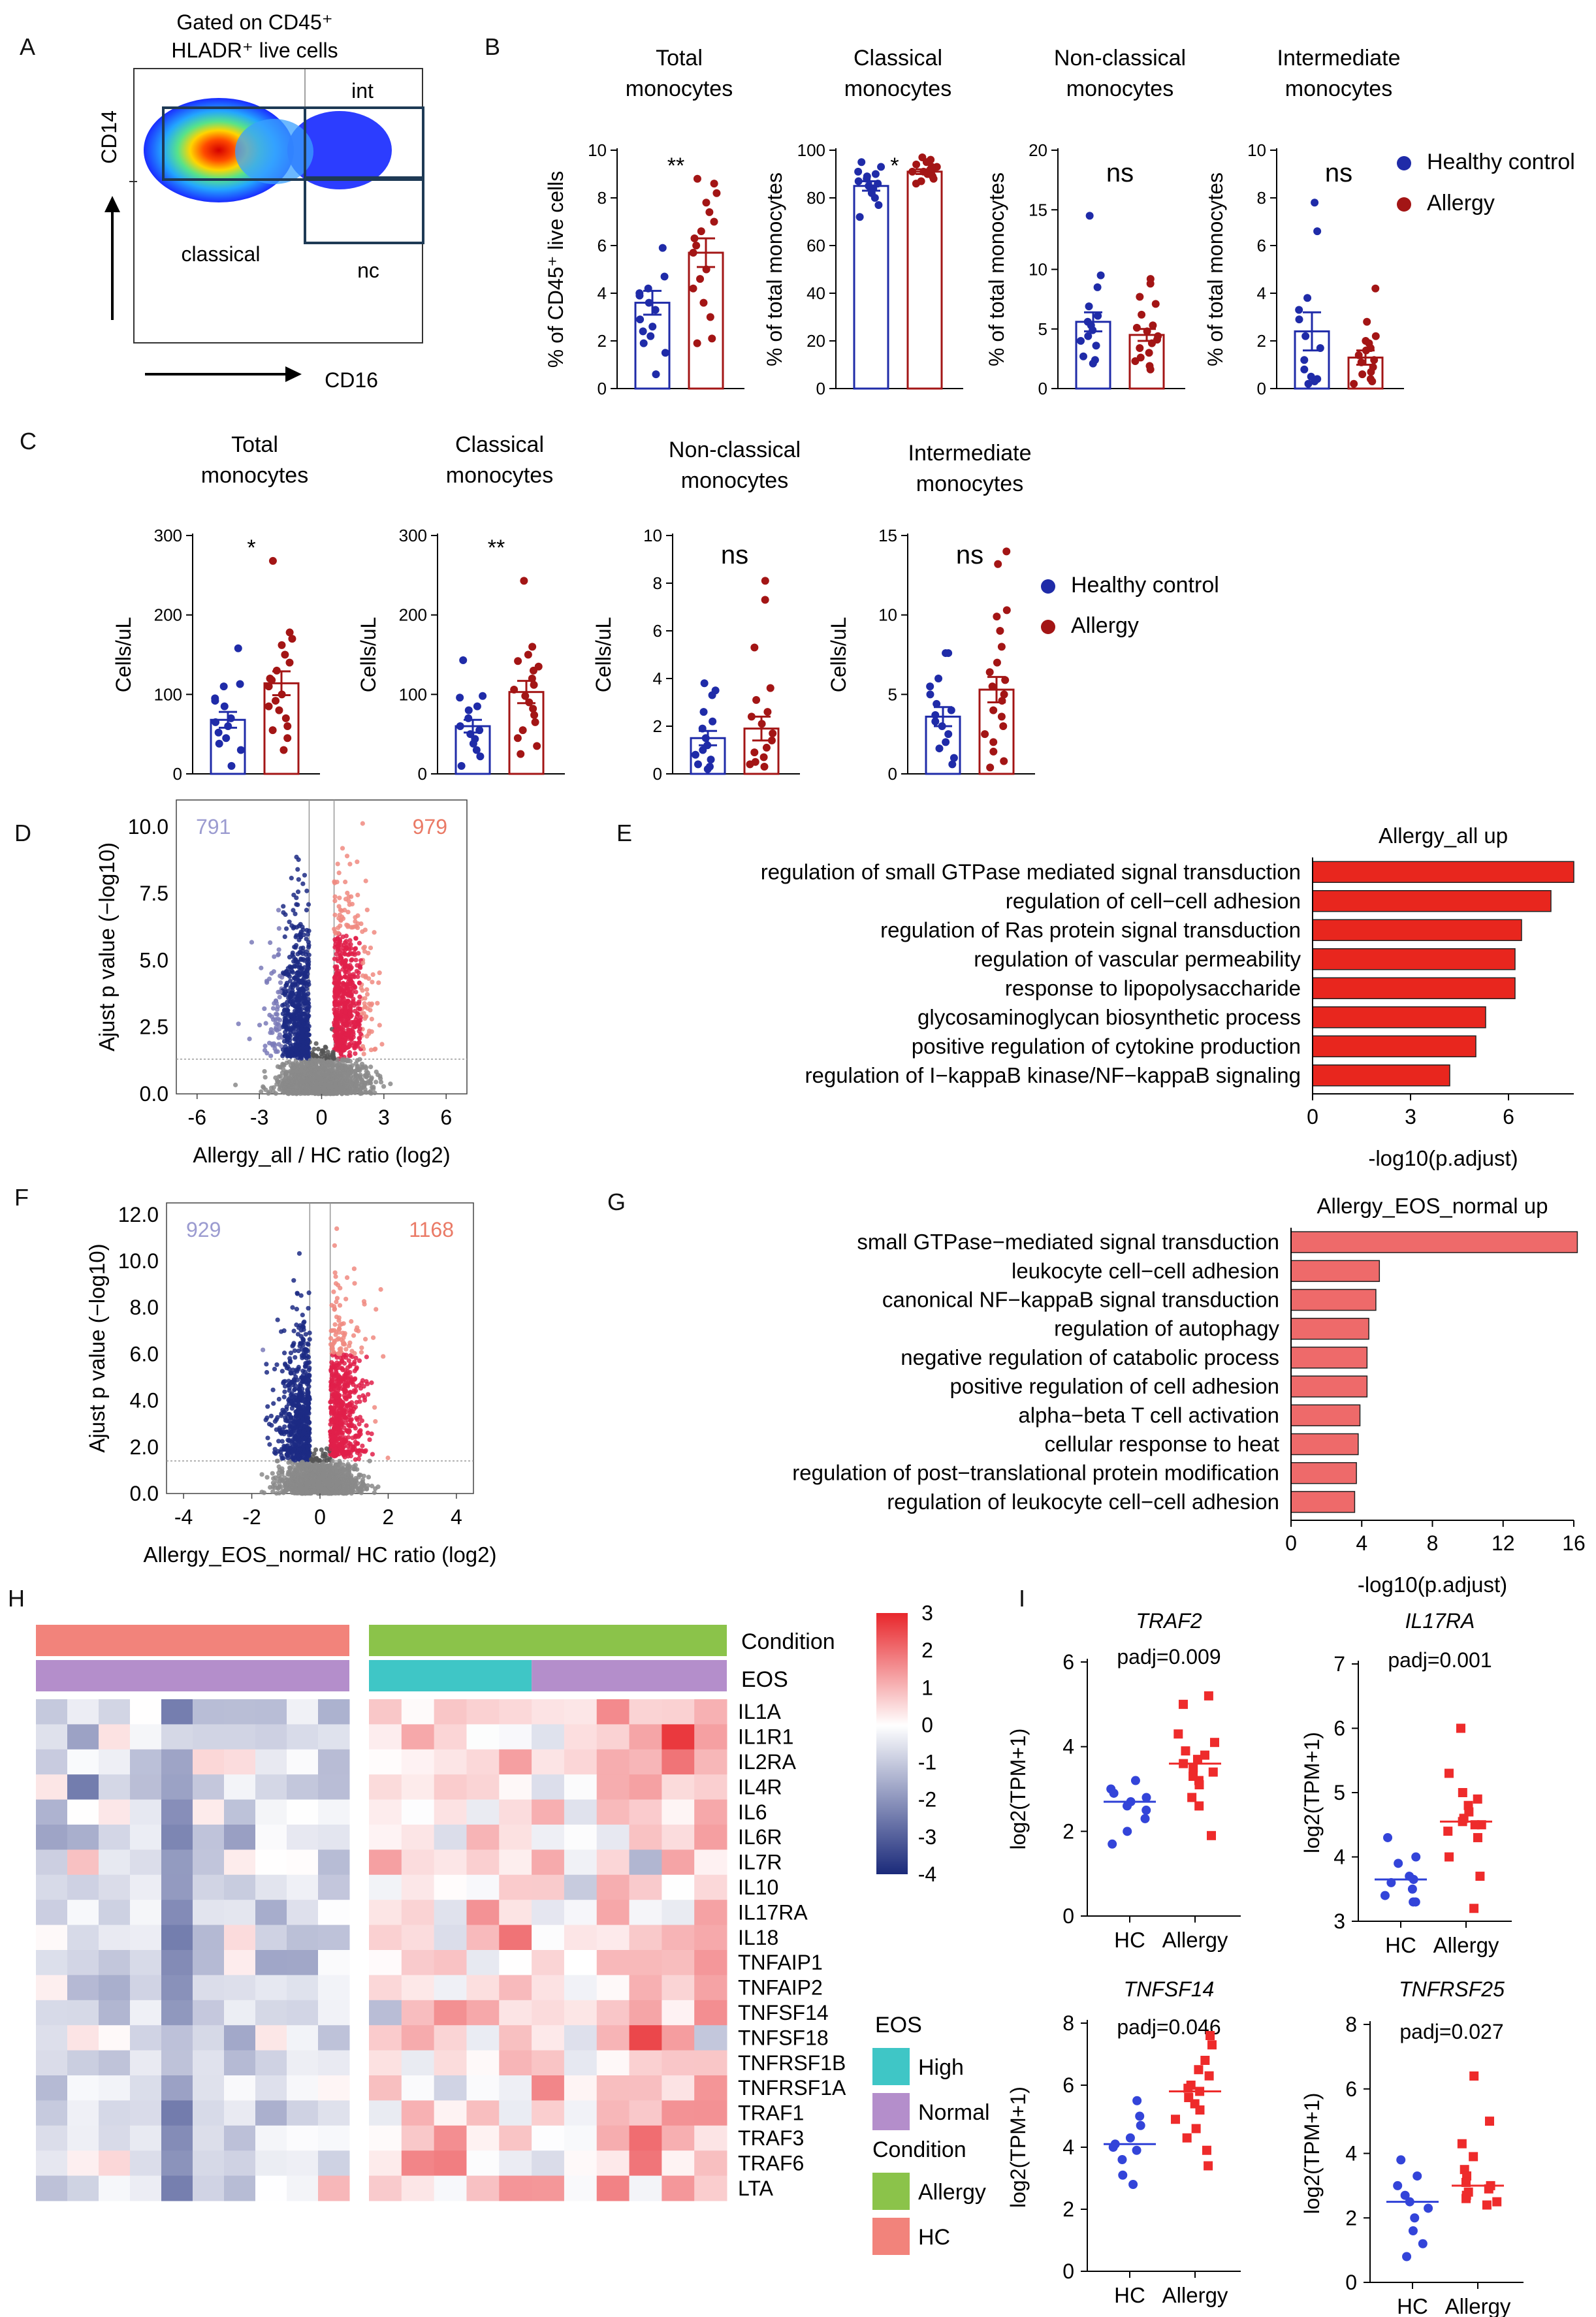 This screenshot has height=2317, width=1596. Describe the element at coordinates (430, 827) in the screenshot. I see `up-regulated-count: 979` at that location.